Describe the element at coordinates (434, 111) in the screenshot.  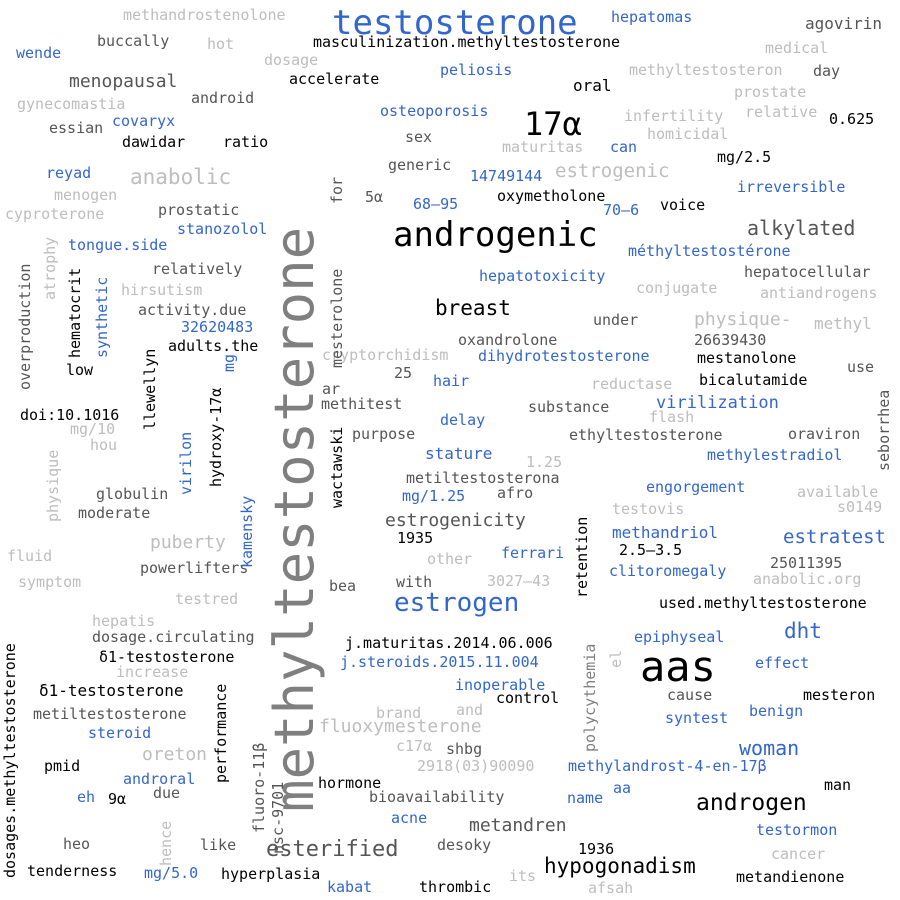
I see `cloud-word: osteoporosis` at that location.